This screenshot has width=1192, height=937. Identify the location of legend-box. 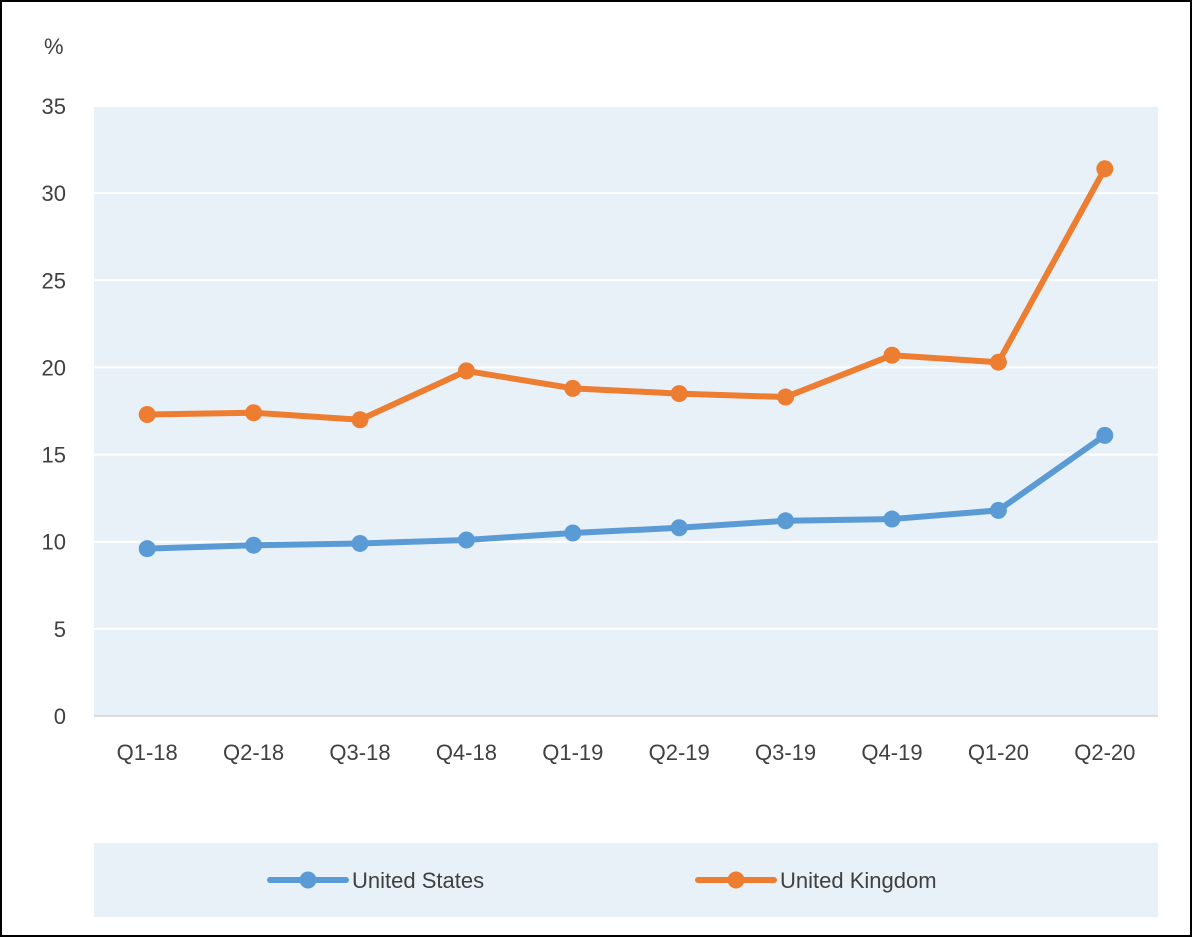
(626, 880).